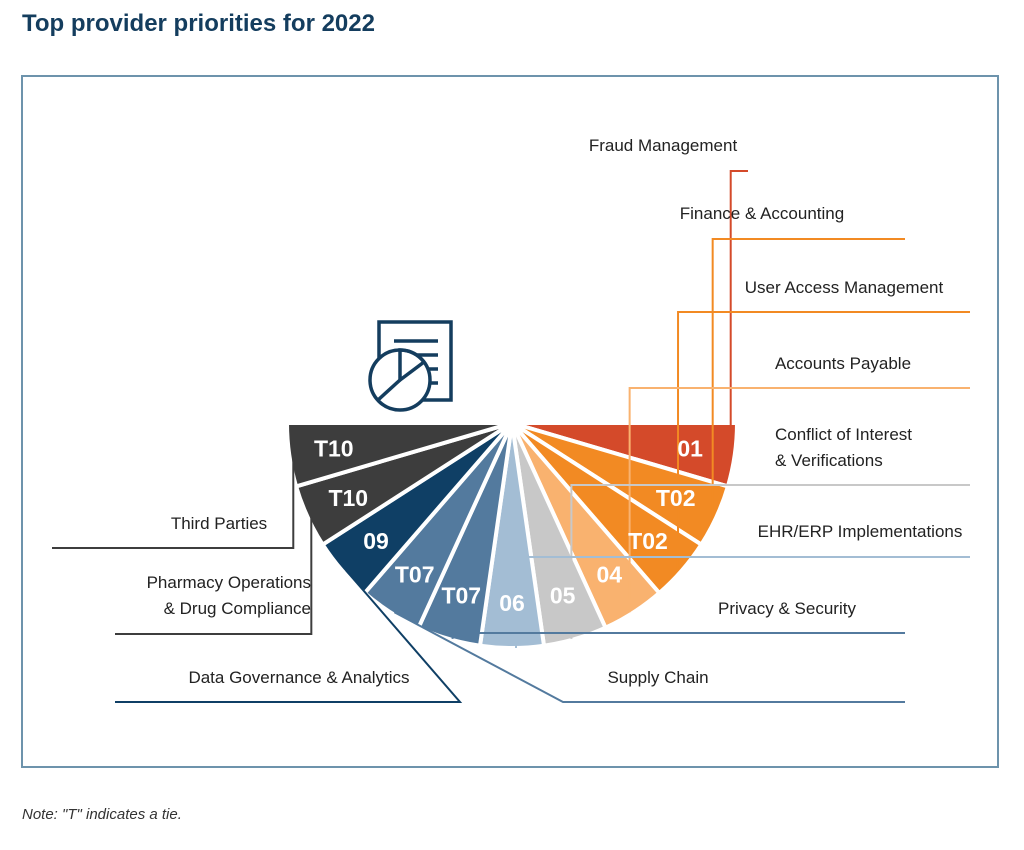  I want to click on slice-rank-label: 06, so click(512, 603).